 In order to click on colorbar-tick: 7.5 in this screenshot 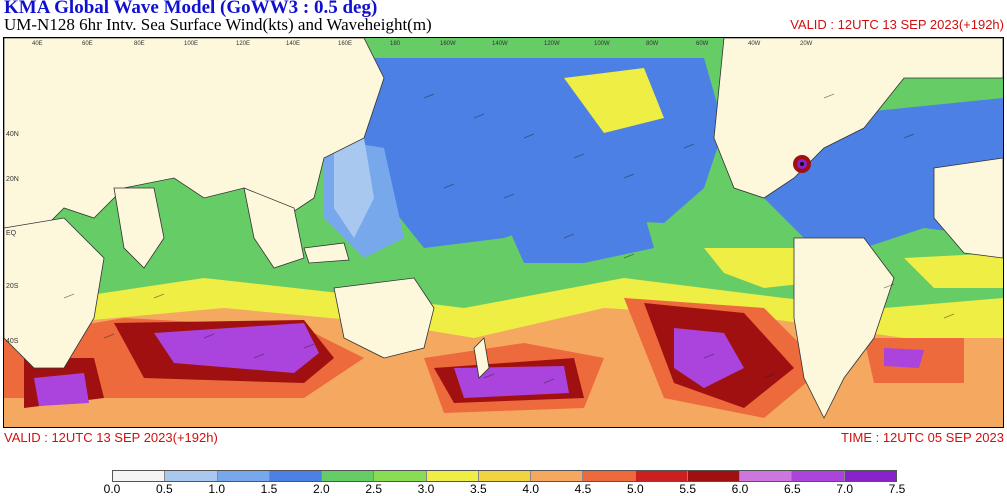, I will do `click(897, 489)`.